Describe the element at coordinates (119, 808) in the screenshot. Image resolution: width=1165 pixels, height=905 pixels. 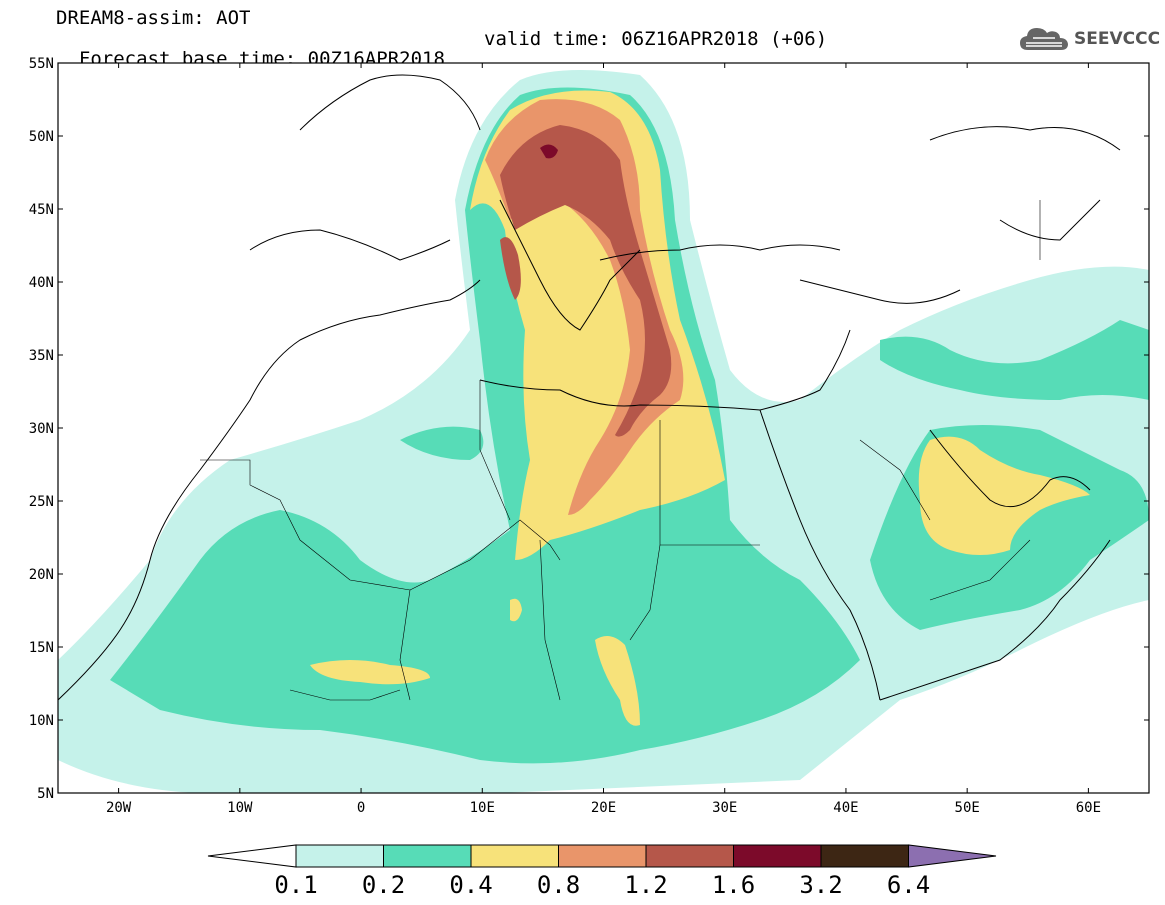
I see `lon-label: 20W` at that location.